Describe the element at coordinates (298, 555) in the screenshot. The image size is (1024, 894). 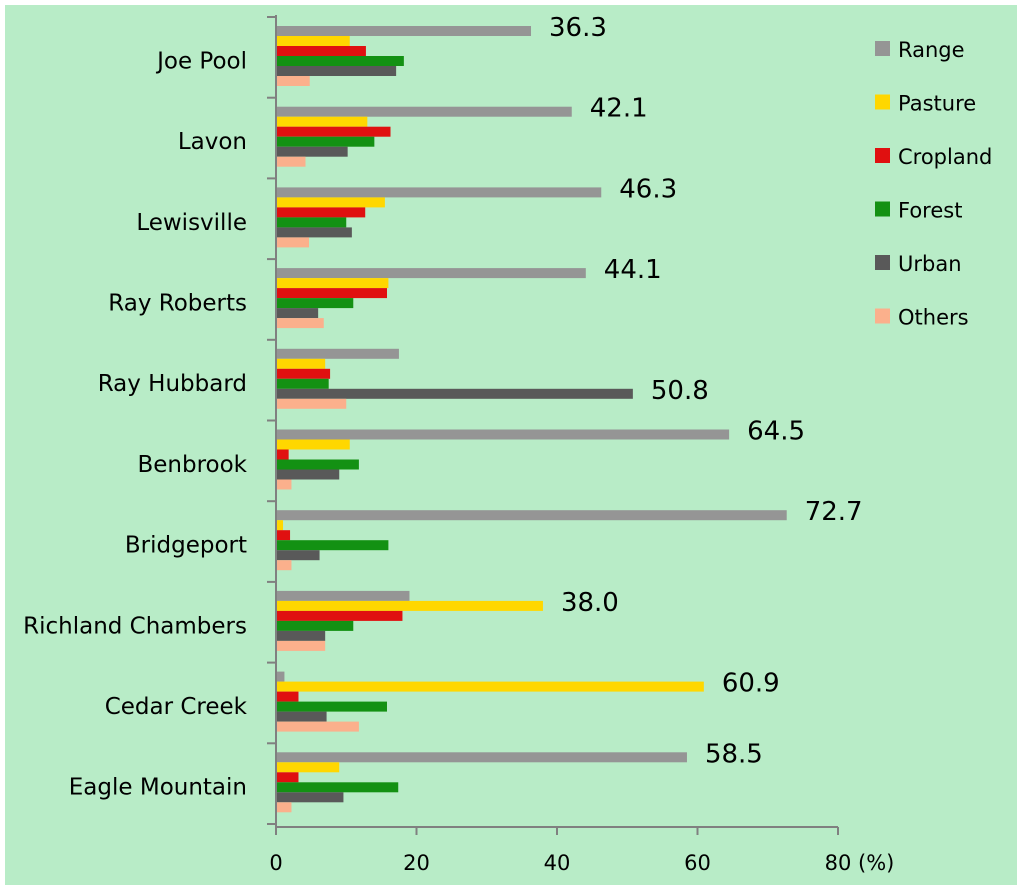
I see `bar-bridgeport-urban` at that location.